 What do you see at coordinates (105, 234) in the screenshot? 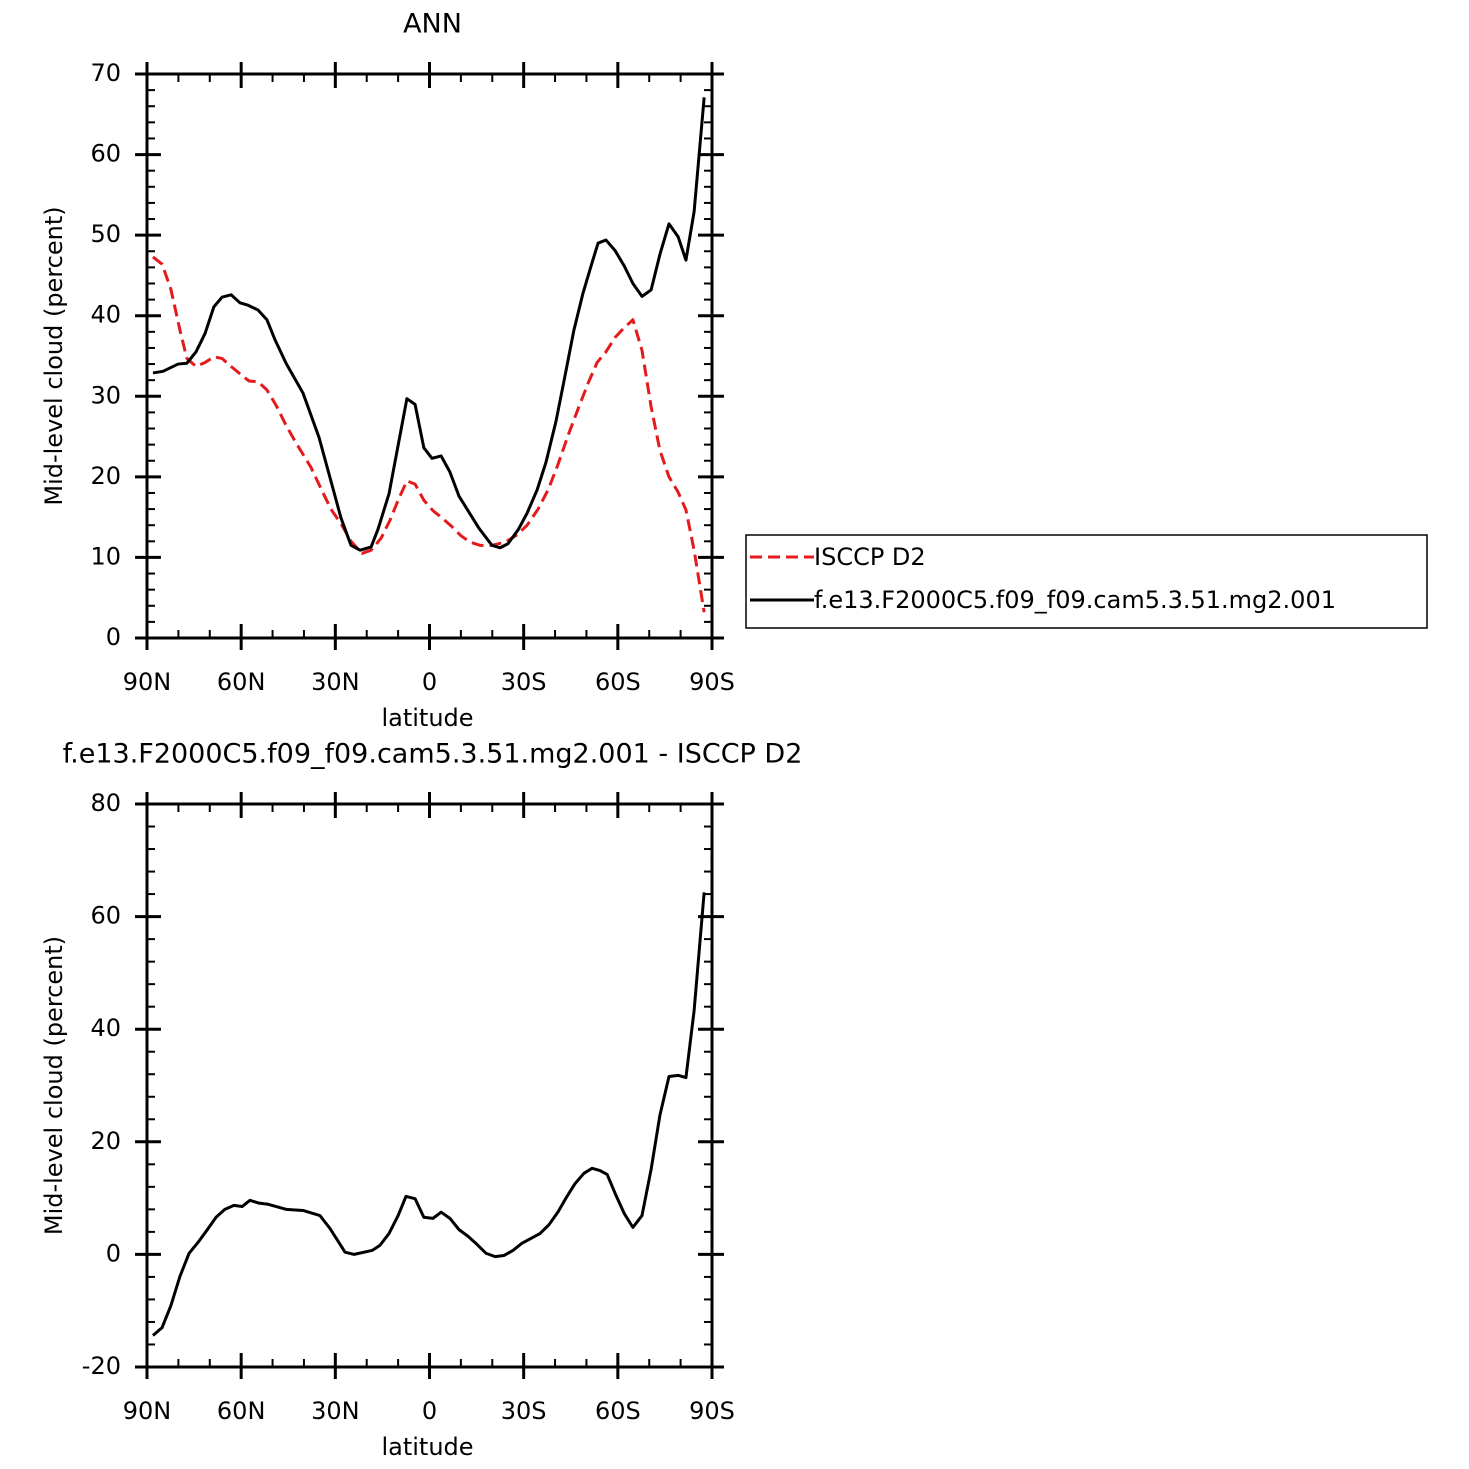
I see `y-tick-label: 50` at bounding box center [105, 234].